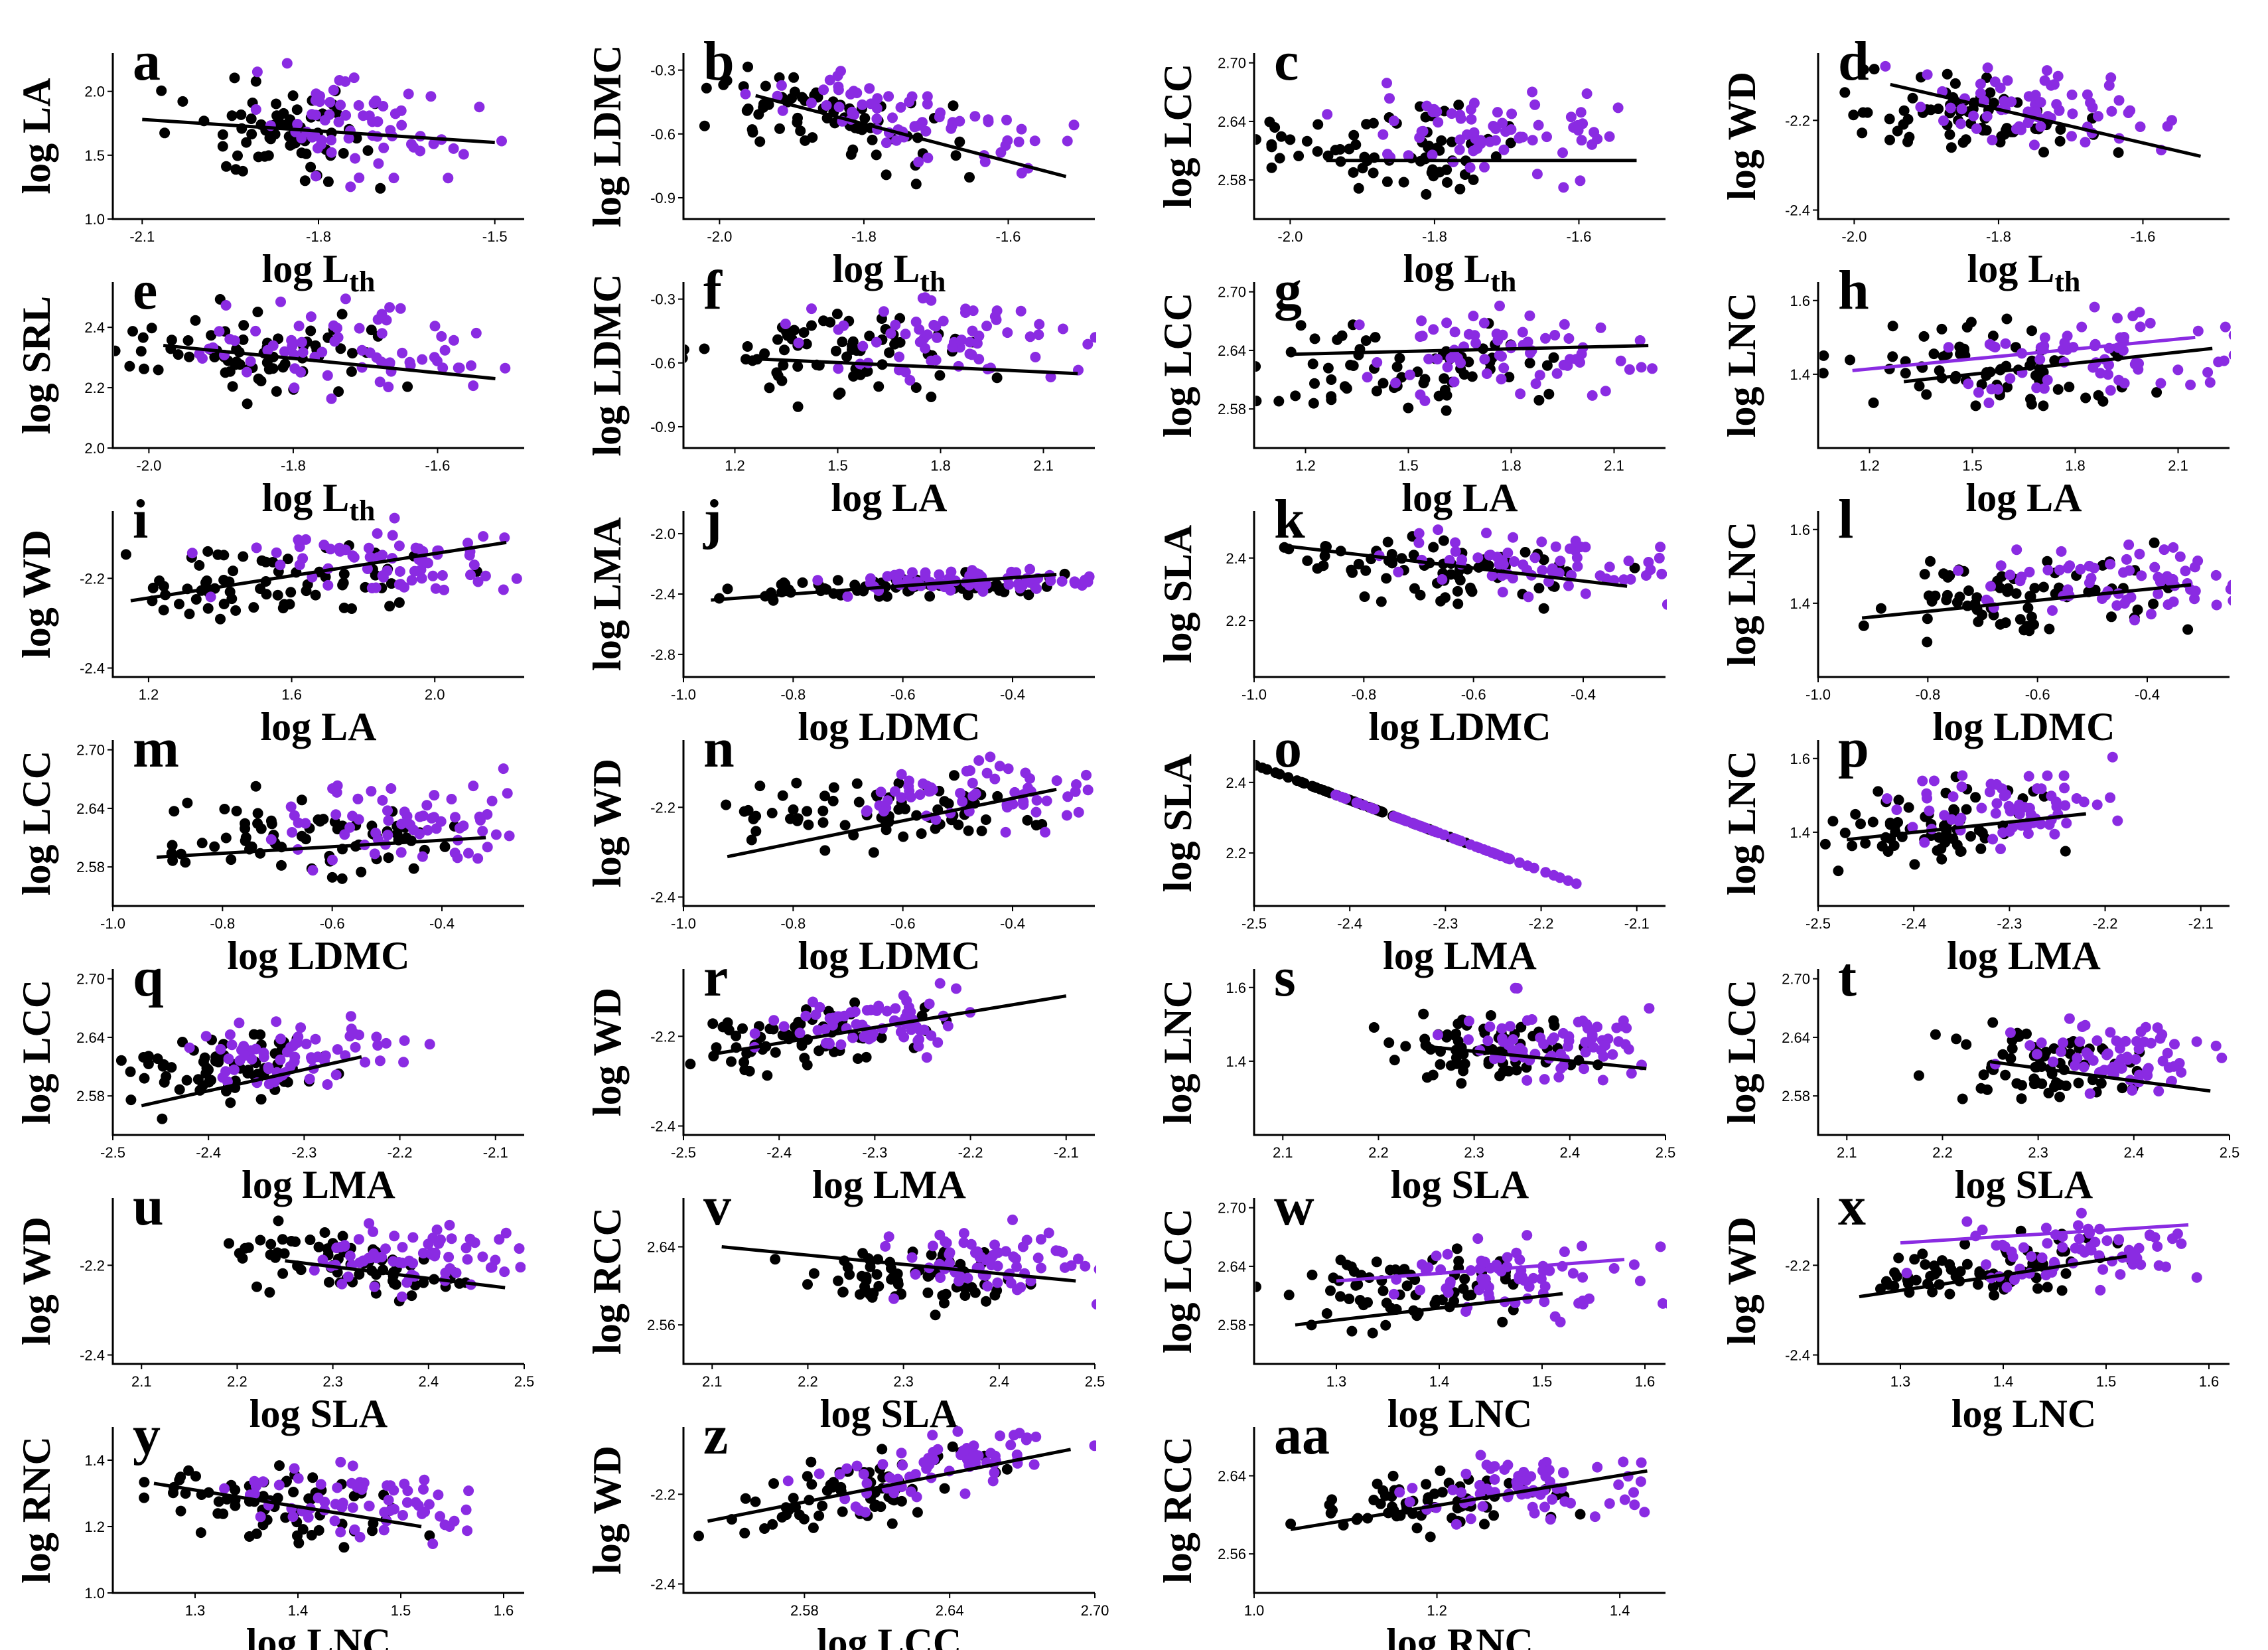 The width and height of the screenshot is (2268, 1650). What do you see at coordinates (663, 299) in the screenshot?
I see `y-tick-label: -0.3` at bounding box center [663, 299].